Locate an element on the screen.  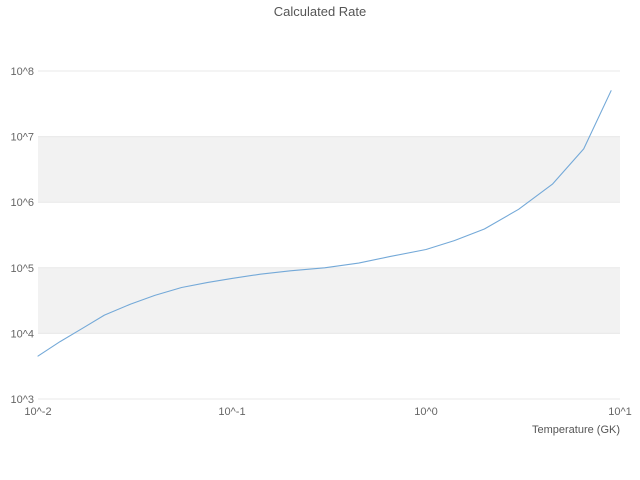
y-tick-label: 10^7 is located at coordinates (22, 138).